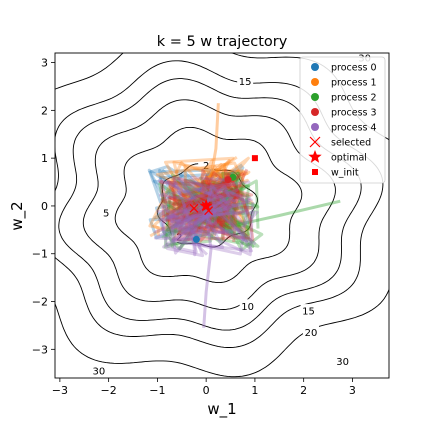 Image resolution: width=432 pixels, height=432 pixels. Describe the element at coordinates (221, 409) in the screenshot. I see `x-axis-label: w_1` at that location.